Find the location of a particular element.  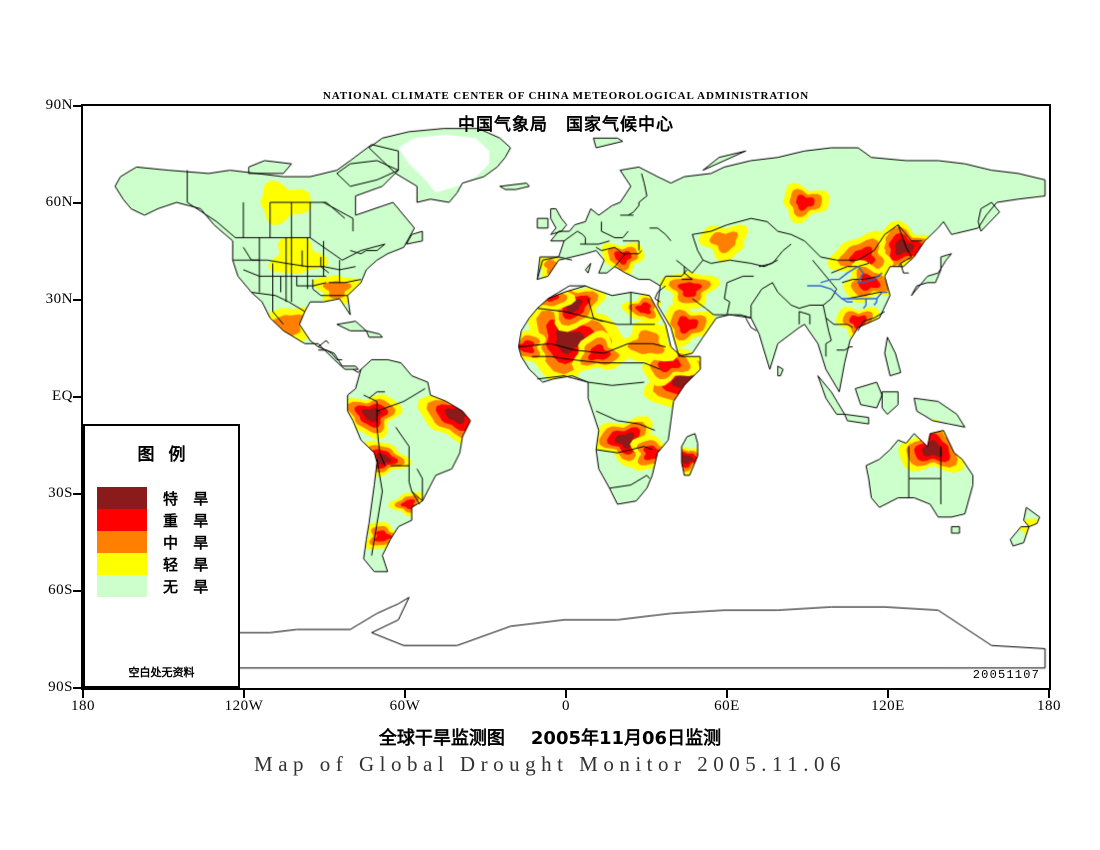

legend-row: 重 旱 is located at coordinates (167, 520).